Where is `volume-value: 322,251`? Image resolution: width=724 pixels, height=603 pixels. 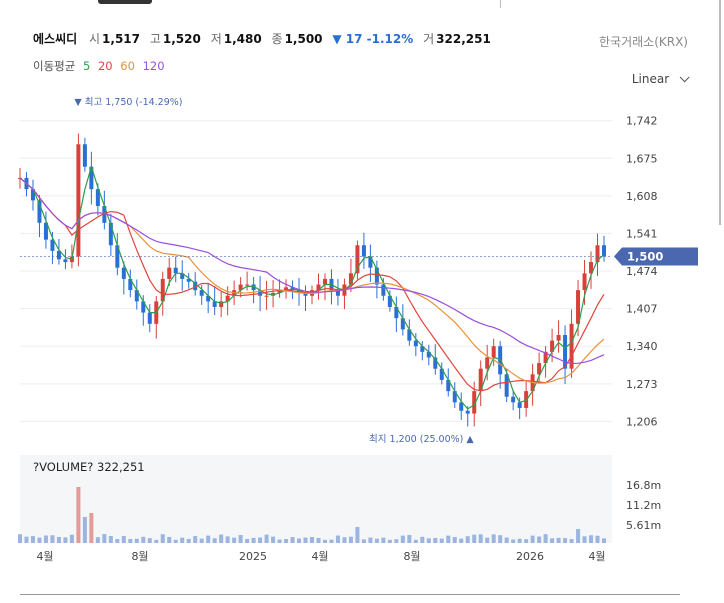
volume-value: 322,251 is located at coordinates (463, 39).